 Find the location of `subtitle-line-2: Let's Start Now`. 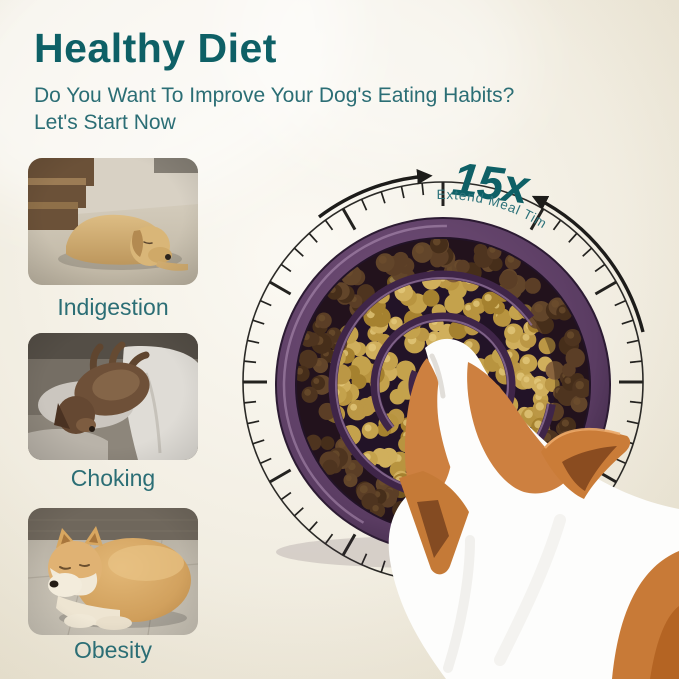

subtitle-line-2: Let's Start Now is located at coordinates (105, 122).